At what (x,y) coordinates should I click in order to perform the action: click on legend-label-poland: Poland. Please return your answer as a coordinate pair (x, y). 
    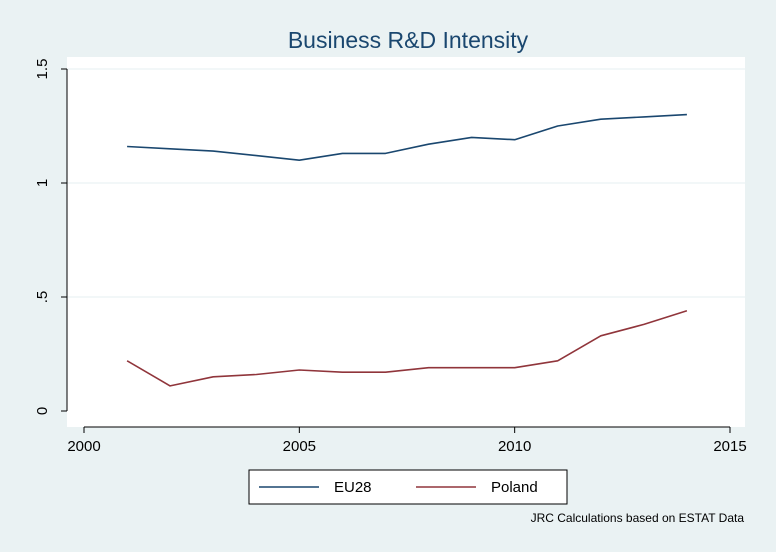
    Looking at the image, I should click on (514, 487).